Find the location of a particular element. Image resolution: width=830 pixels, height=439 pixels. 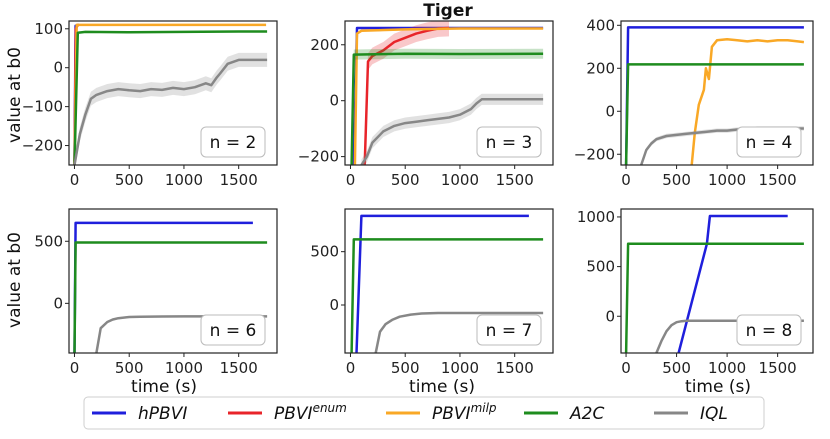

x-axis-label-col2: time (s) is located at coordinates (442, 387).